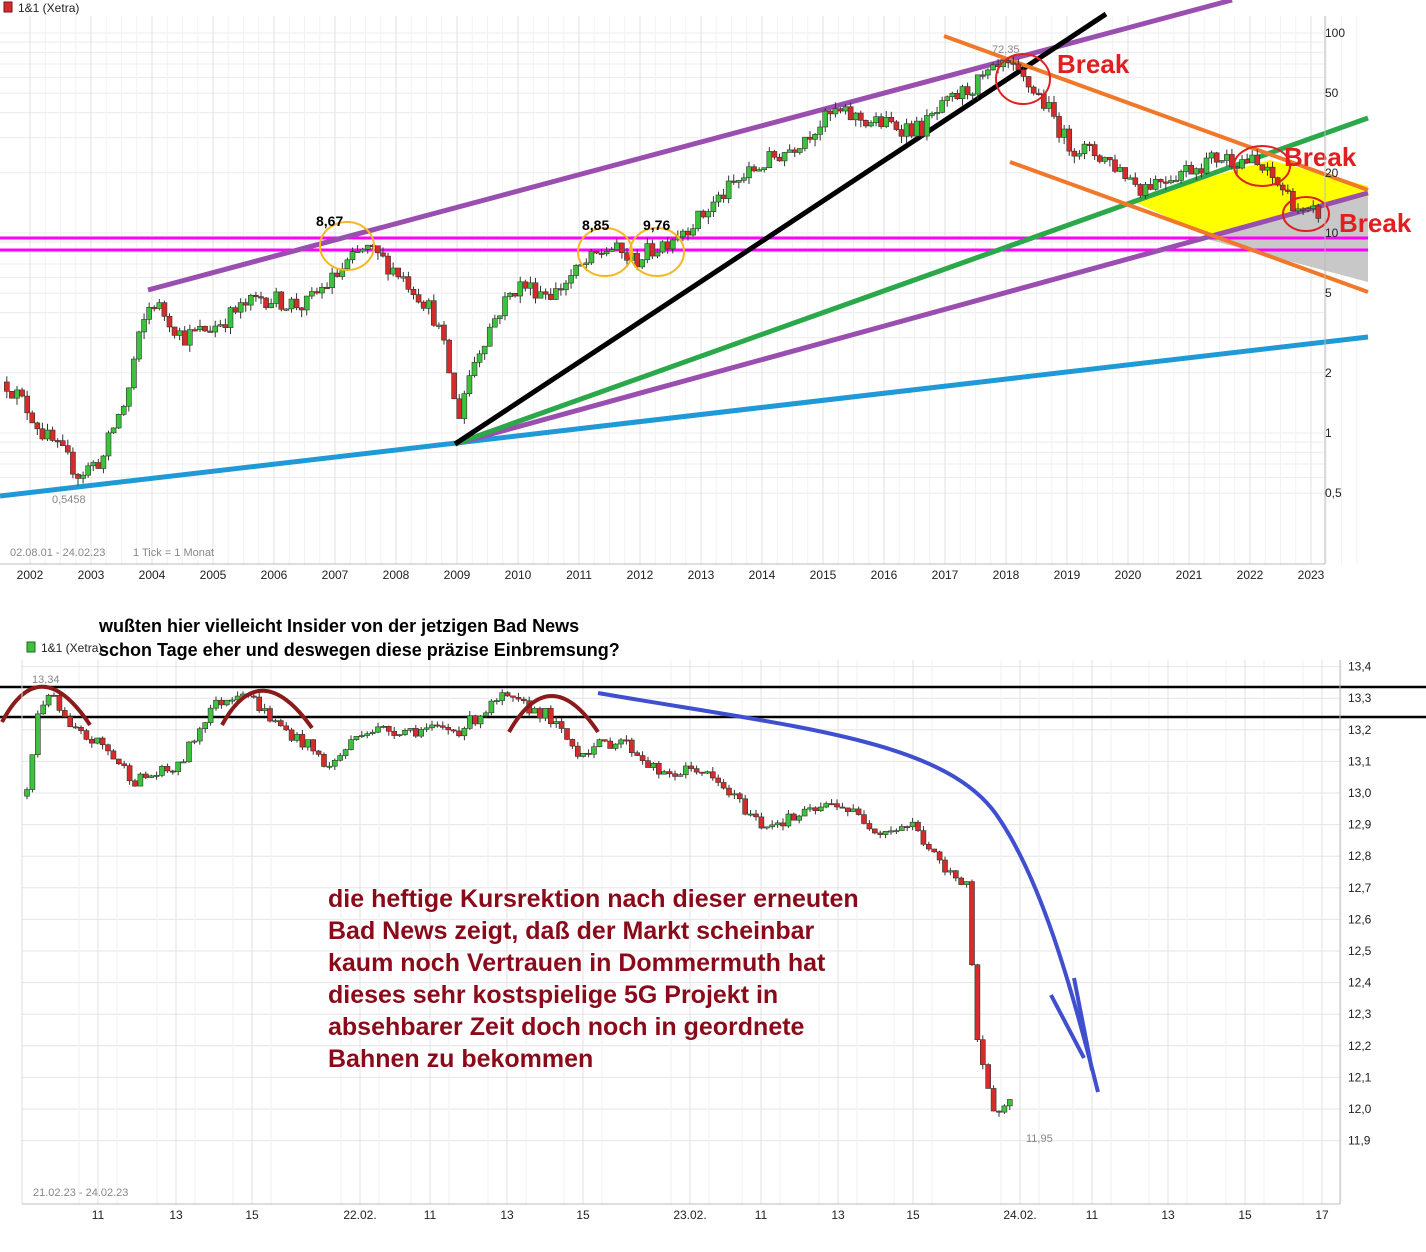  What do you see at coordinates (1360, 983) in the screenshot?
I see `bottom-y-tick-label: 12,4` at bounding box center [1360, 983].